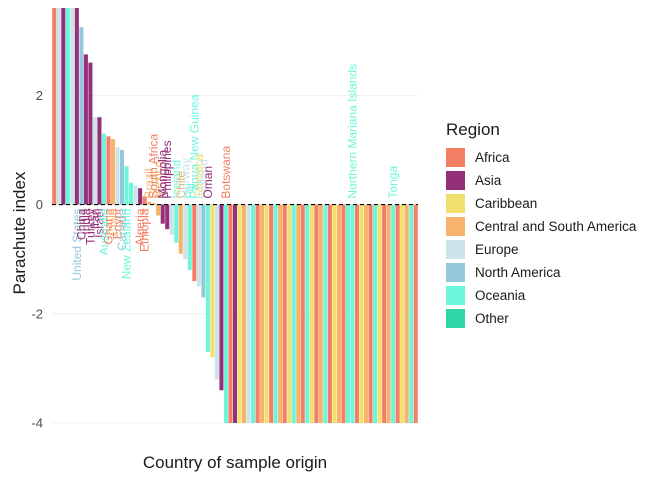 Image resolution: width=672 pixels, height=480 pixels. What do you see at coordinates (208, 182) in the screenshot?
I see `country-label: Oman` at bounding box center [208, 182].